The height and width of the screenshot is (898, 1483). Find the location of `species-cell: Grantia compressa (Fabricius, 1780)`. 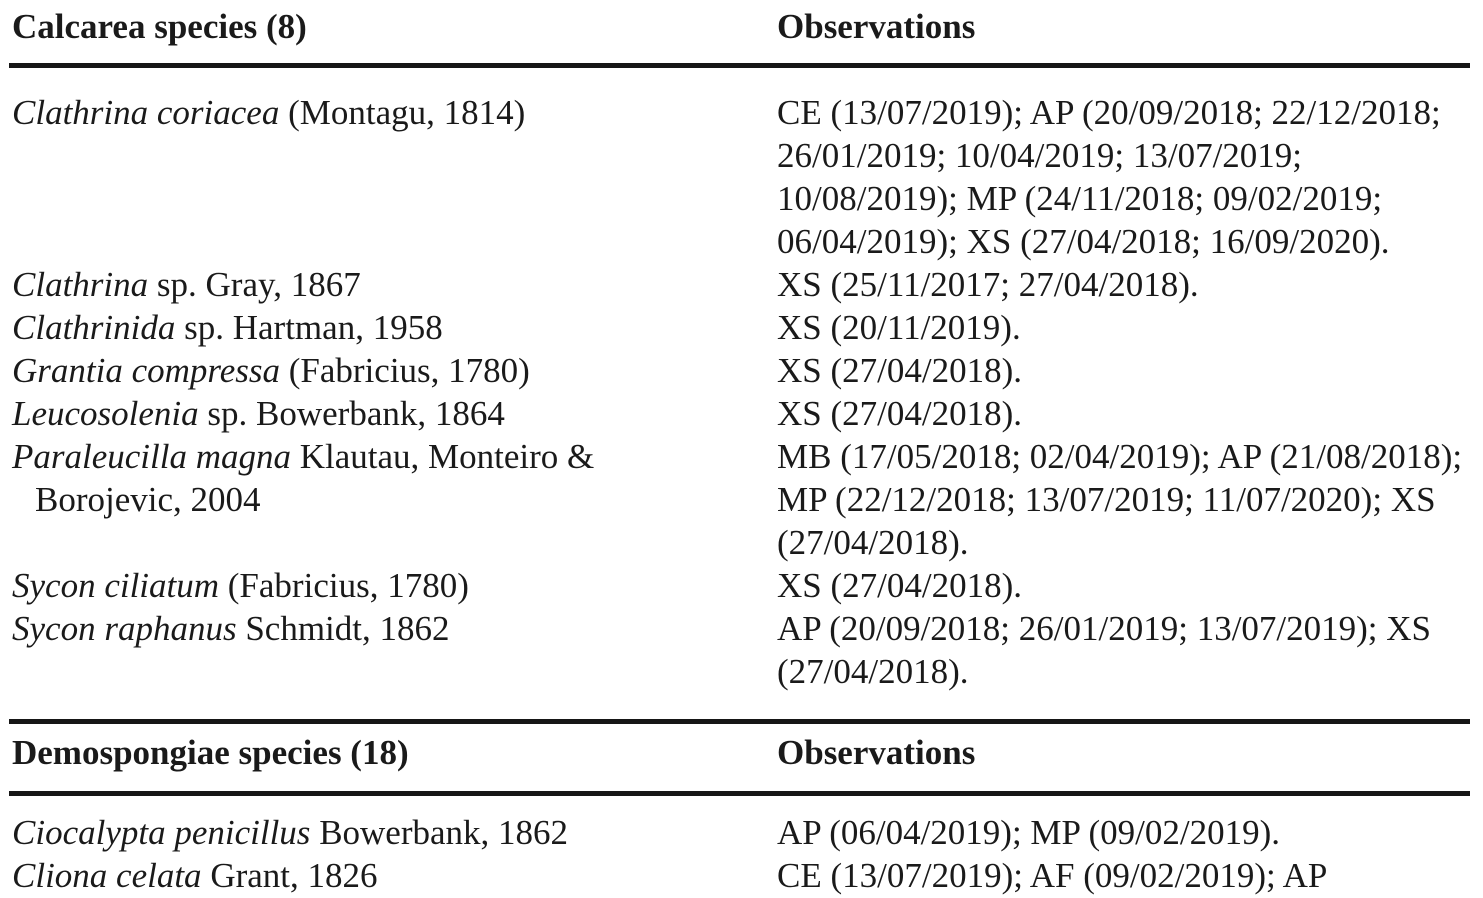

species-cell: Grantia compressa (Fabricius, 1780) is located at coordinates (394, 370).